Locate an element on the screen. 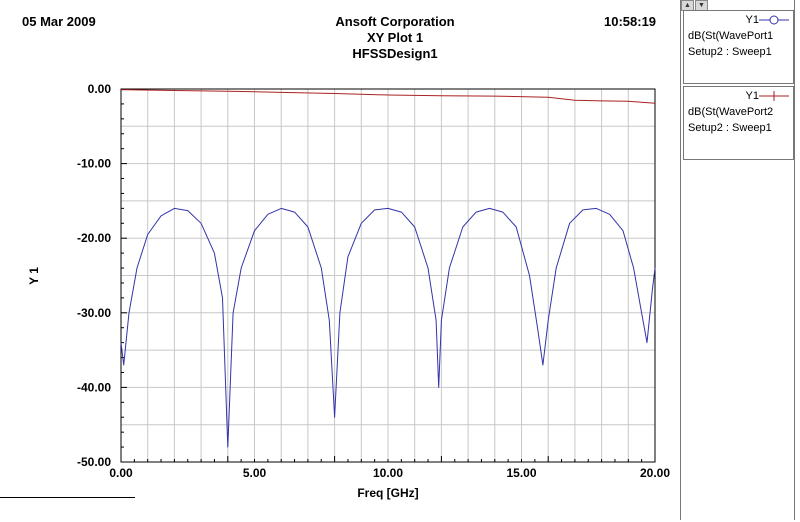 This screenshot has height=522, width=800. y-tick-label: -40.00 is located at coordinates (94, 387).